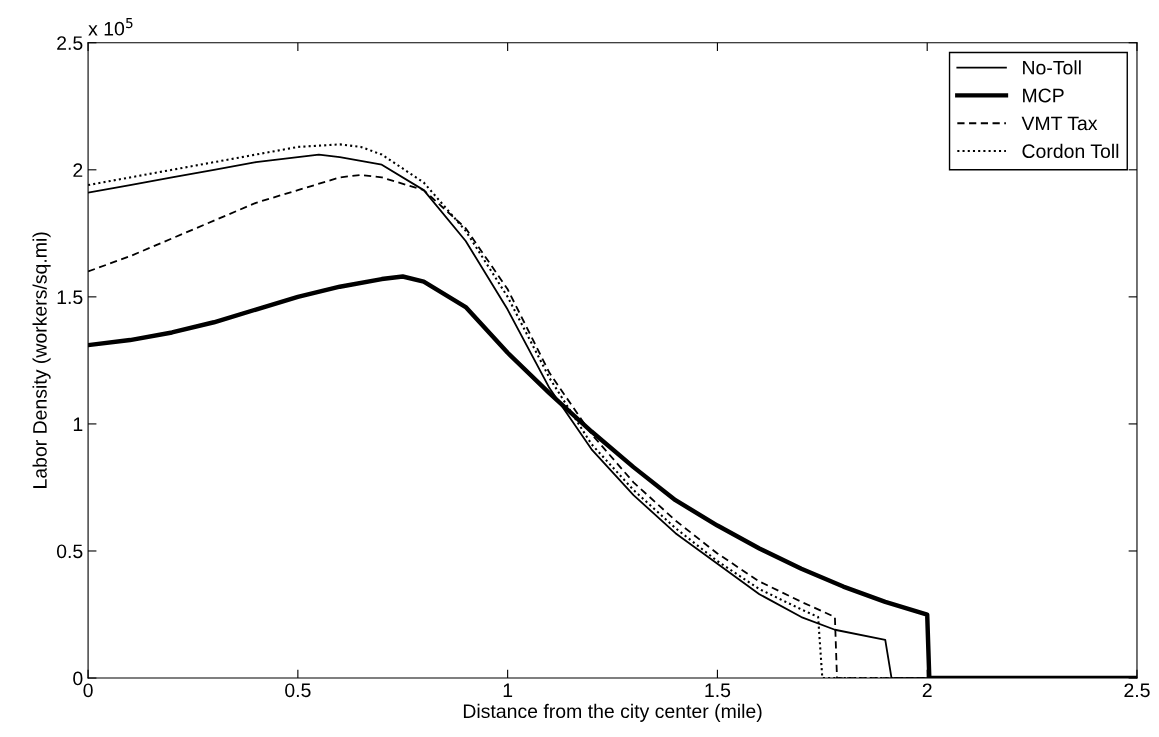 Image resolution: width=1159 pixels, height=737 pixels. What do you see at coordinates (70, 297) in the screenshot?
I see `y-tick-label: 1.5` at bounding box center [70, 297].